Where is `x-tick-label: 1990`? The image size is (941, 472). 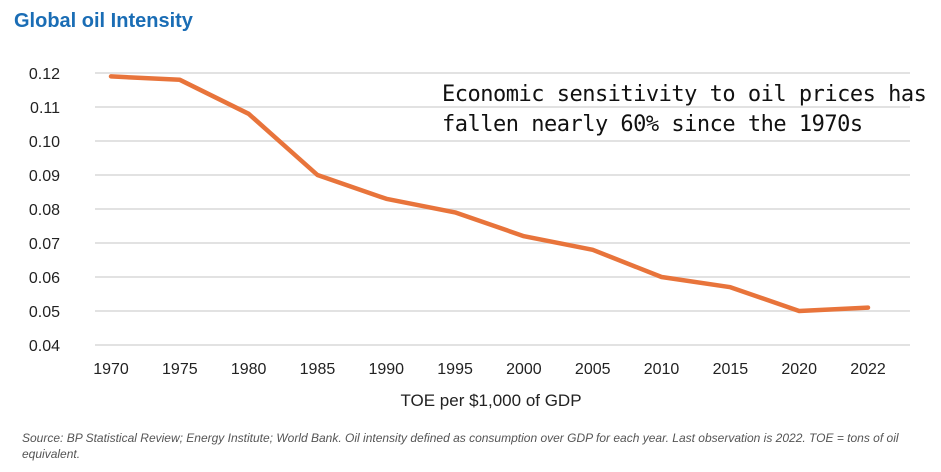
x-tick-label: 1990 is located at coordinates (386, 369).